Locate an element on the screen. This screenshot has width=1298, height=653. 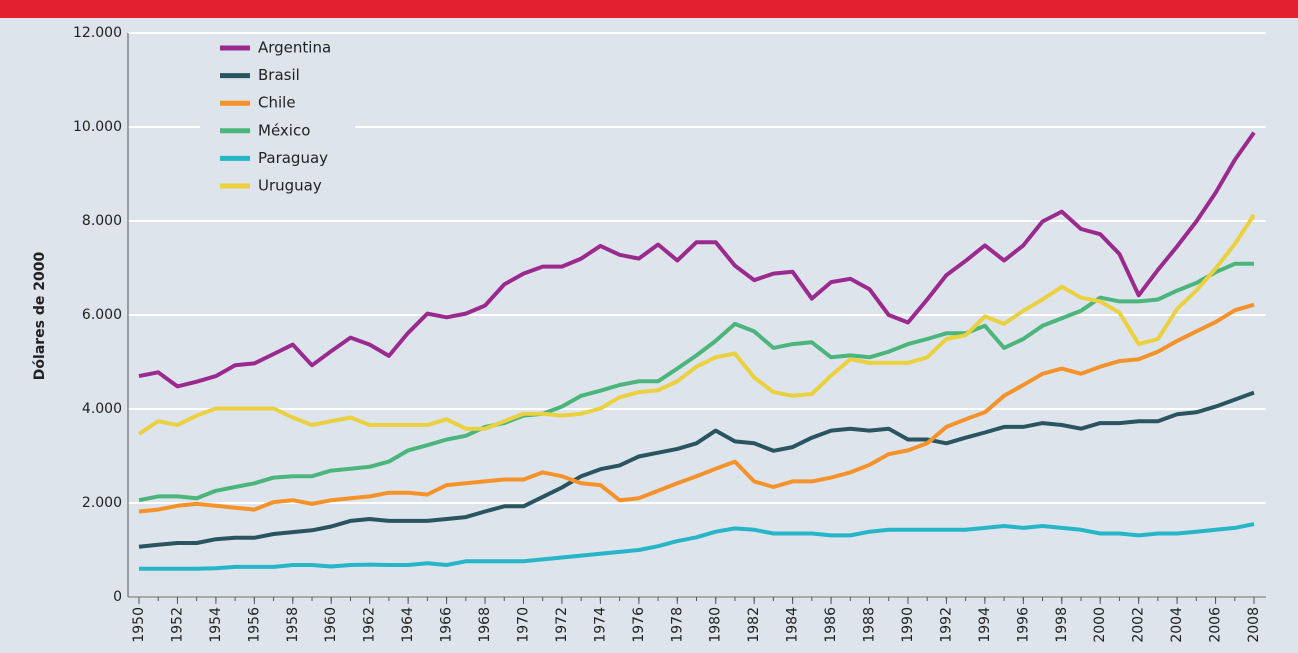
x-tick-label: 2002 is located at coordinates (1139, 625).